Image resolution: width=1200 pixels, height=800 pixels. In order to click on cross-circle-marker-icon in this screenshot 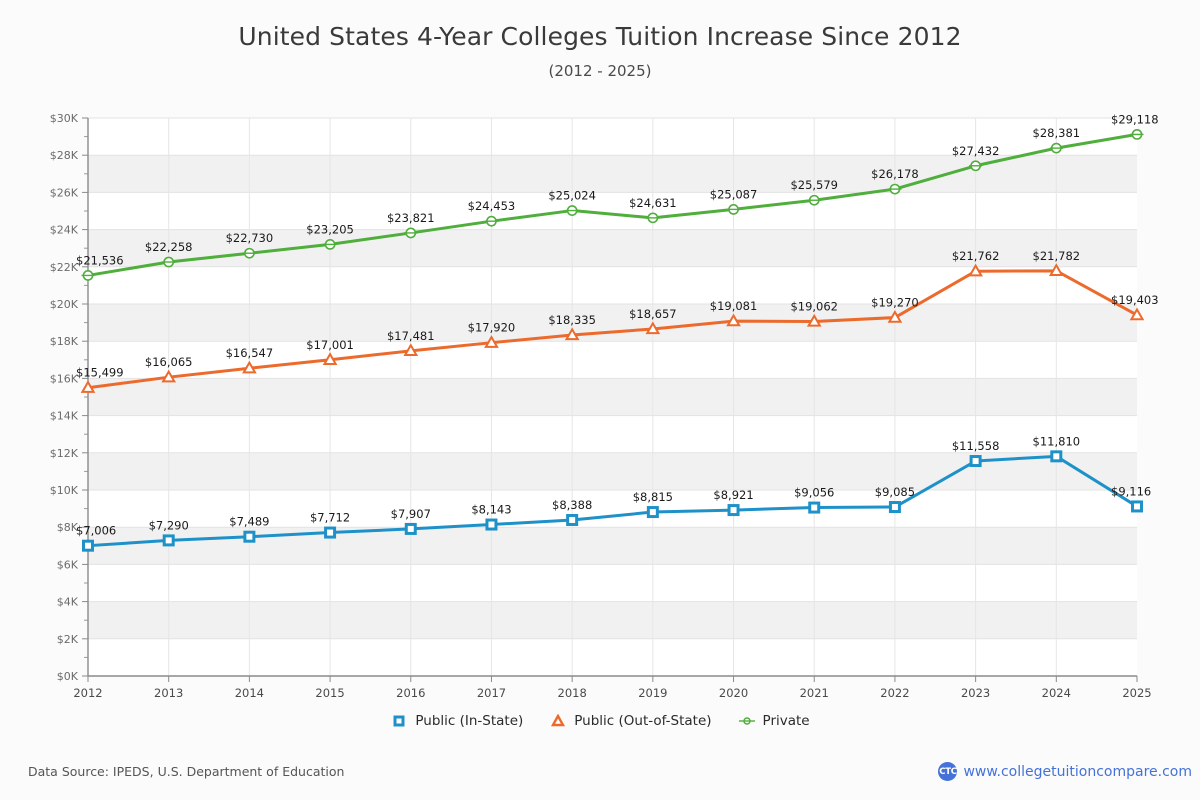, I will do `click(746, 721)`.